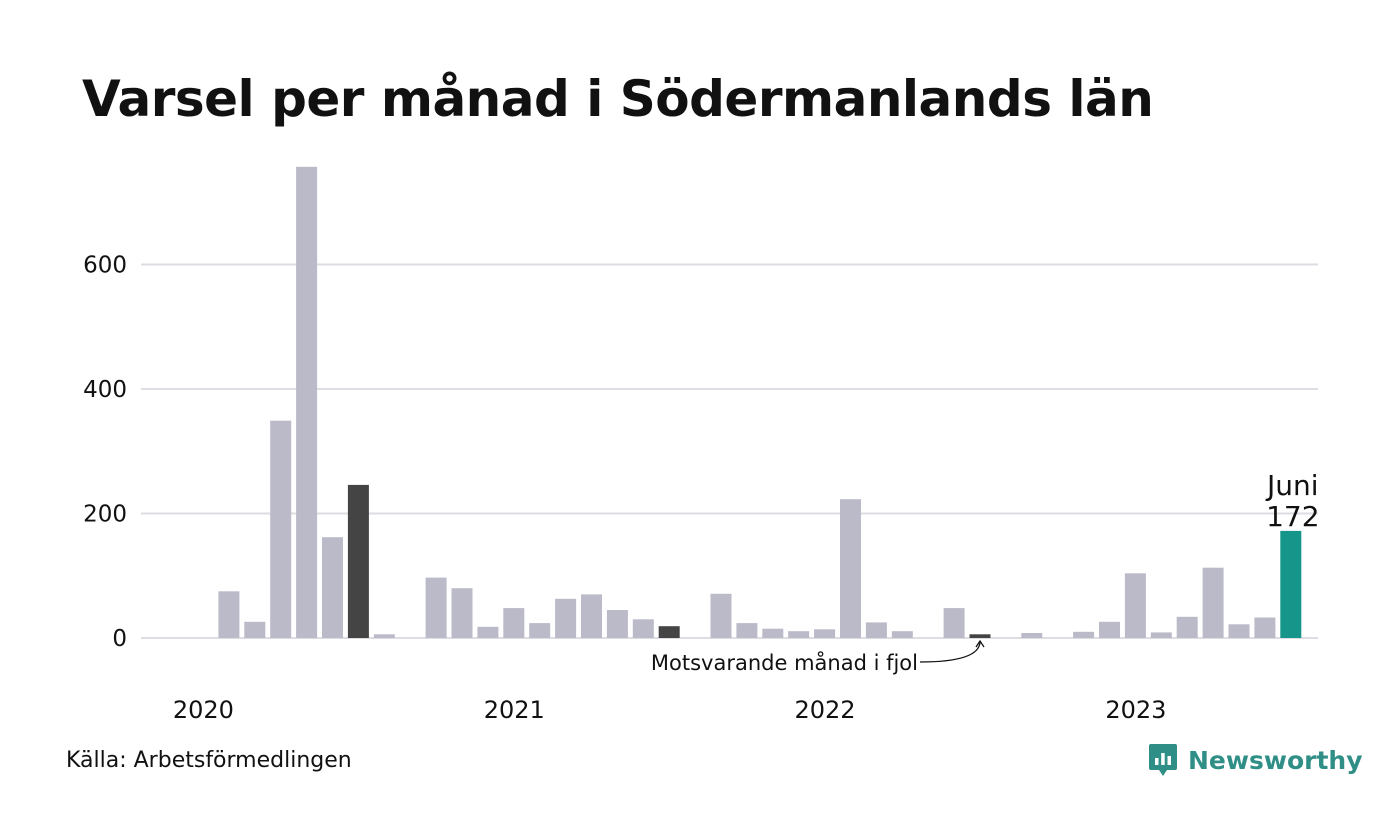 This screenshot has height=840, width=1400. I want to click on highlight-value-label: 172, so click(1292, 516).